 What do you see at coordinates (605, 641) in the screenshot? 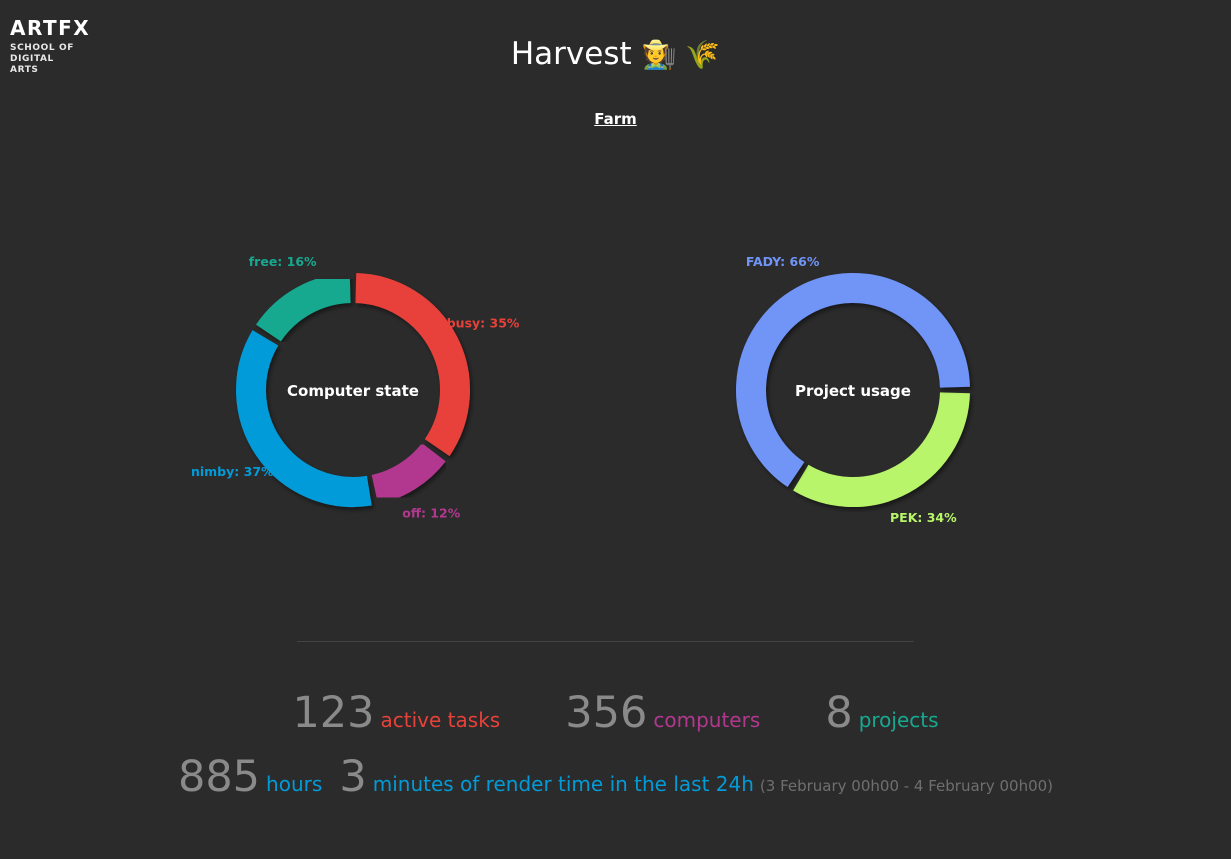
I see `divider` at bounding box center [605, 641].